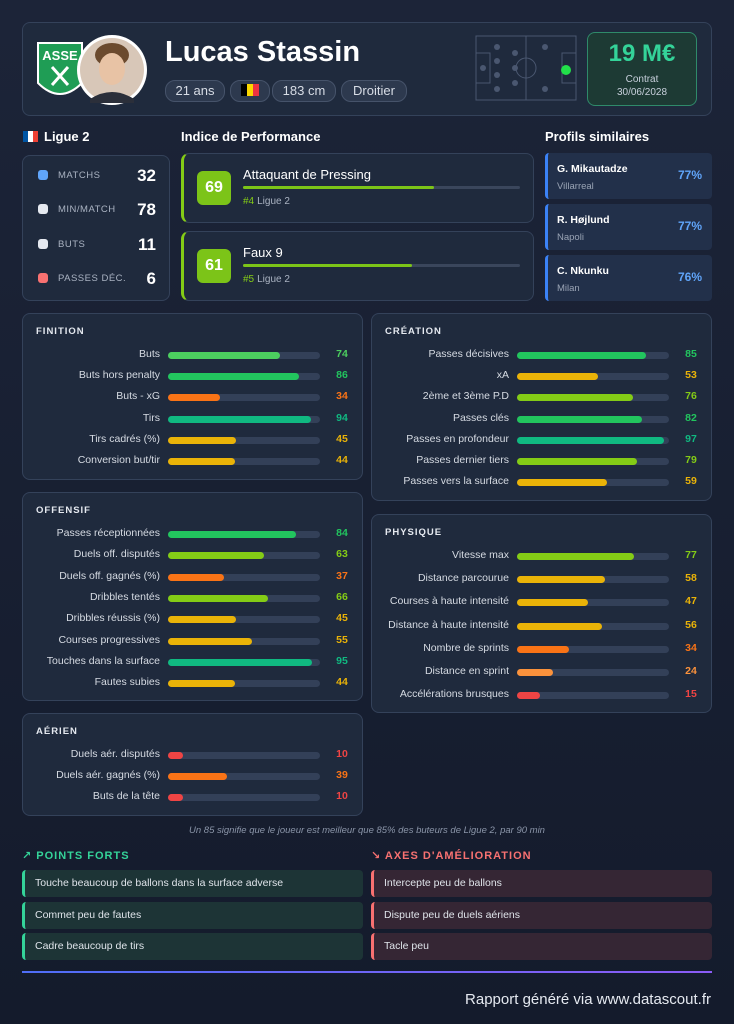 This screenshot has height=1024, width=734. I want to click on section-title: AÉRIEN, so click(57, 731).